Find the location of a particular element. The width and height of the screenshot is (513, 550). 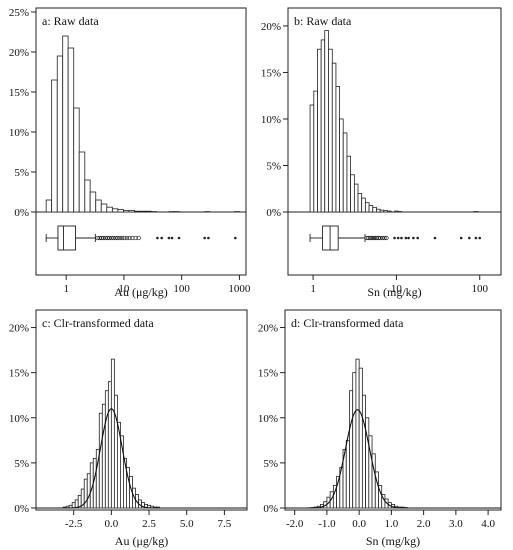

x-tick-label: 2.0 is located at coordinates (424, 524).